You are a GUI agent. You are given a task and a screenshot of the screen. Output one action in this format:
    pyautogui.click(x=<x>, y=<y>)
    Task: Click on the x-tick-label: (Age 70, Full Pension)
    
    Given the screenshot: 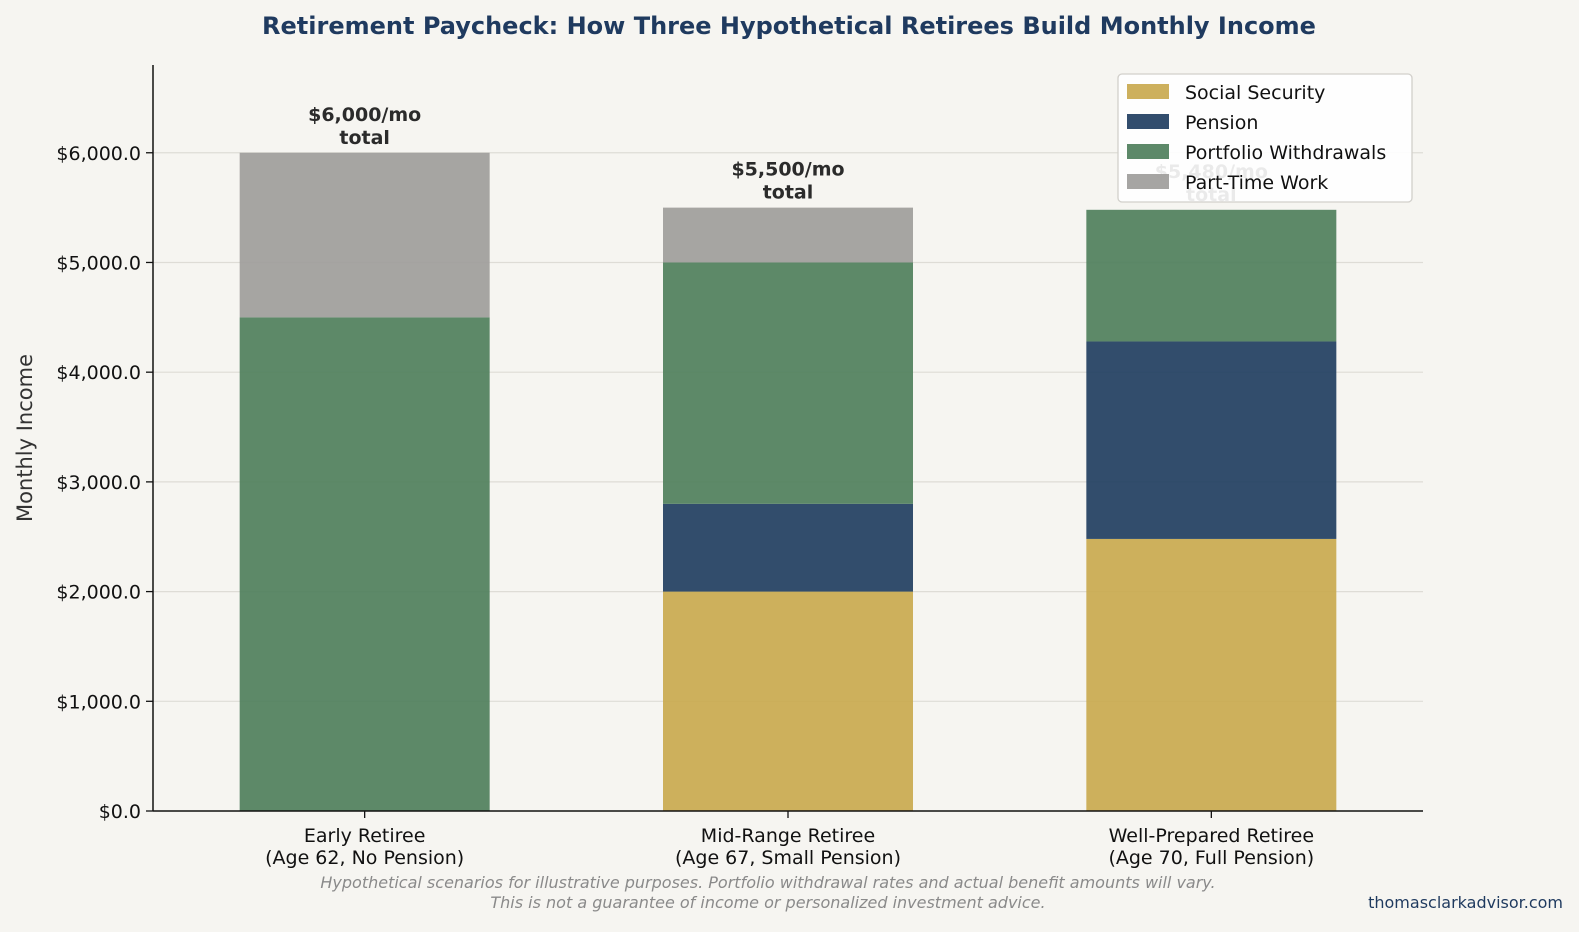 What is the action you would take?
    pyautogui.click(x=1211, y=858)
    